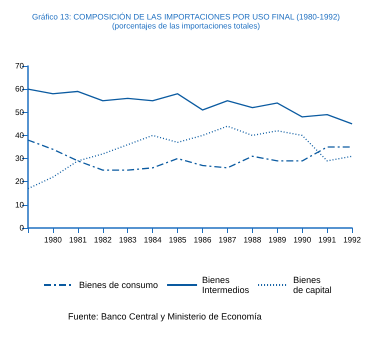  Describe the element at coordinates (190, 106) in the screenshot. I see `line-series` at that location.